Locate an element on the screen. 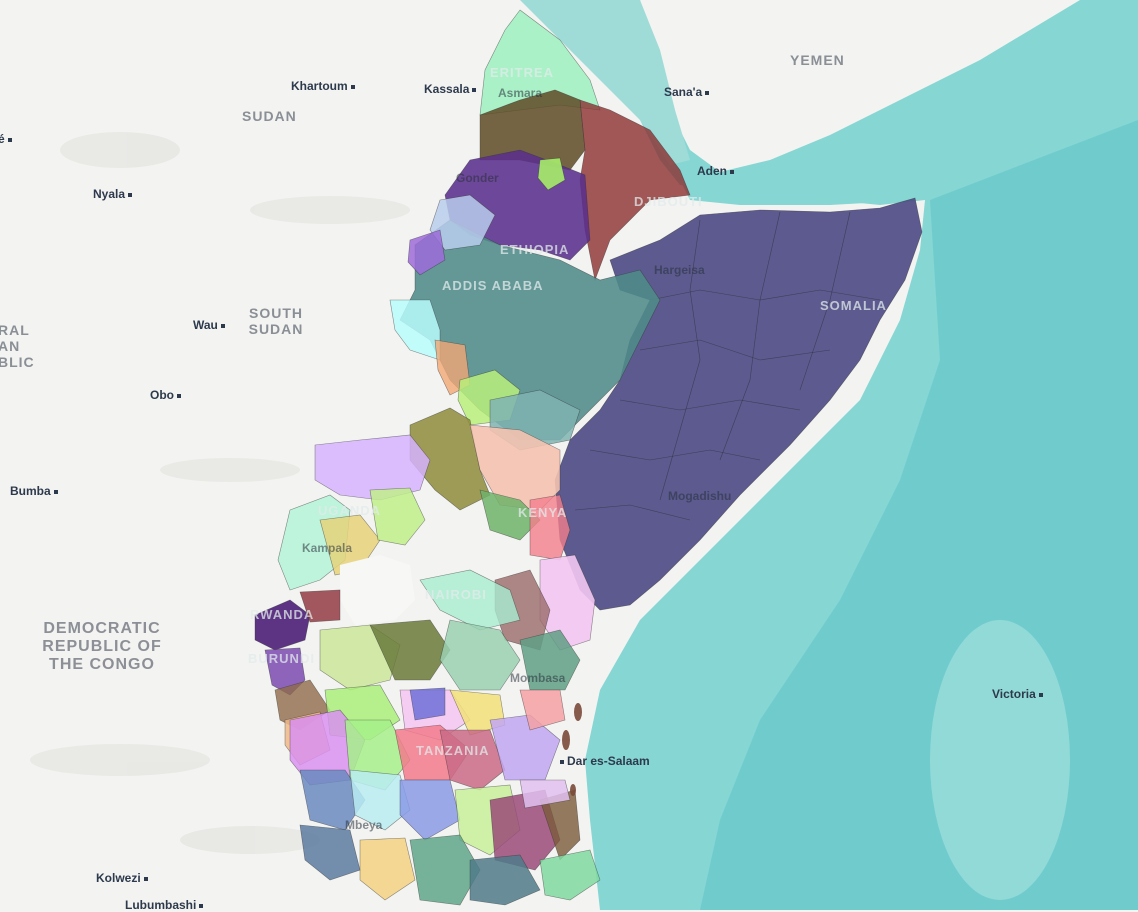 This screenshot has height=912, width=1138. arabian-peninsula is located at coordinates (860, 86).